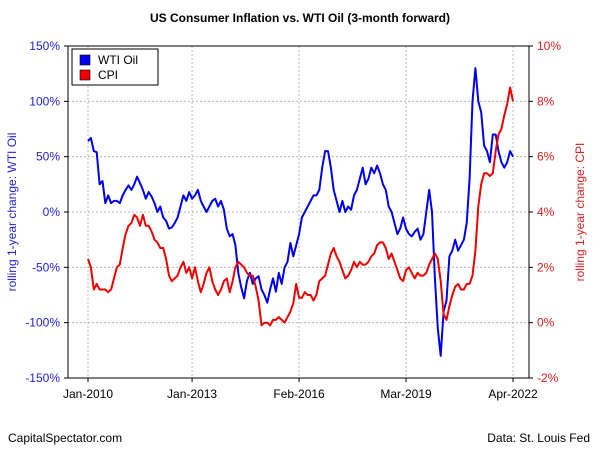 This screenshot has height=455, width=600. Describe the element at coordinates (88, 394) in the screenshot. I see `x-tick-label: Jan-2010` at that location.